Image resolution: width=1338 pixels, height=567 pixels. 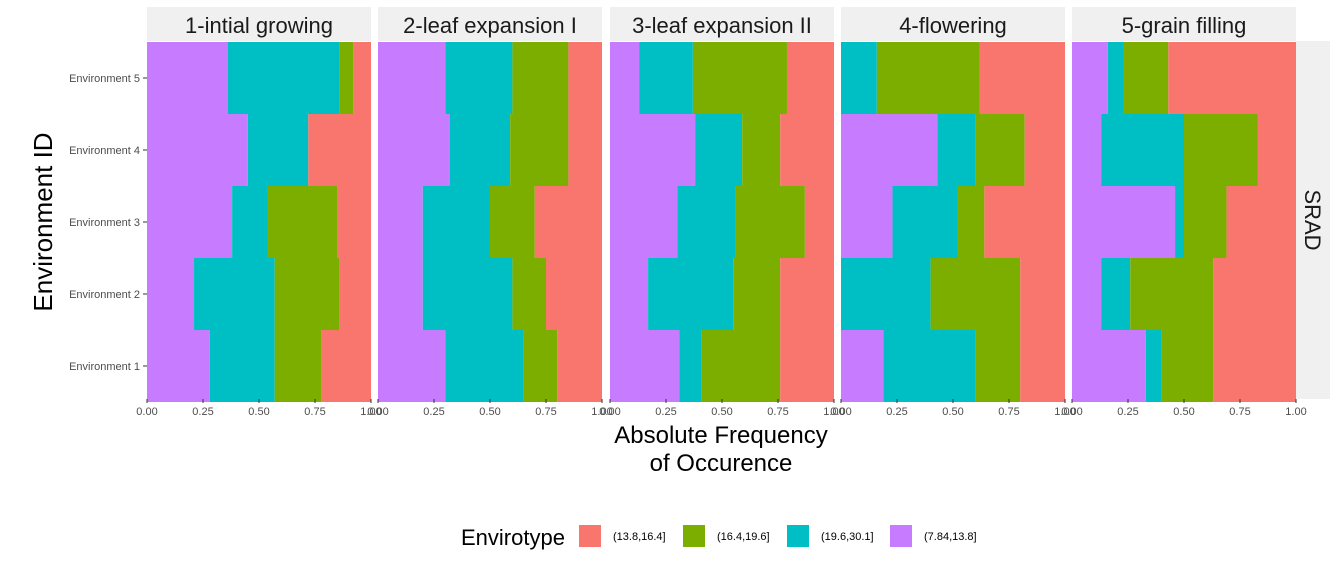 What do you see at coordinates (104, 295) in the screenshot?
I see `y-tick-label: Environment 2` at bounding box center [104, 295].